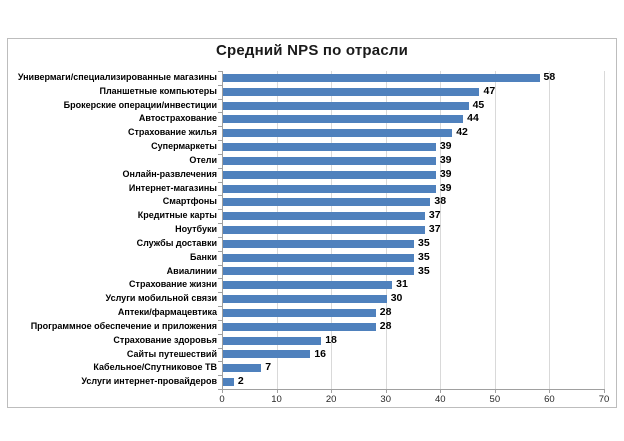  I want to click on category-label: Услуги мобильной связи, so click(161, 298).